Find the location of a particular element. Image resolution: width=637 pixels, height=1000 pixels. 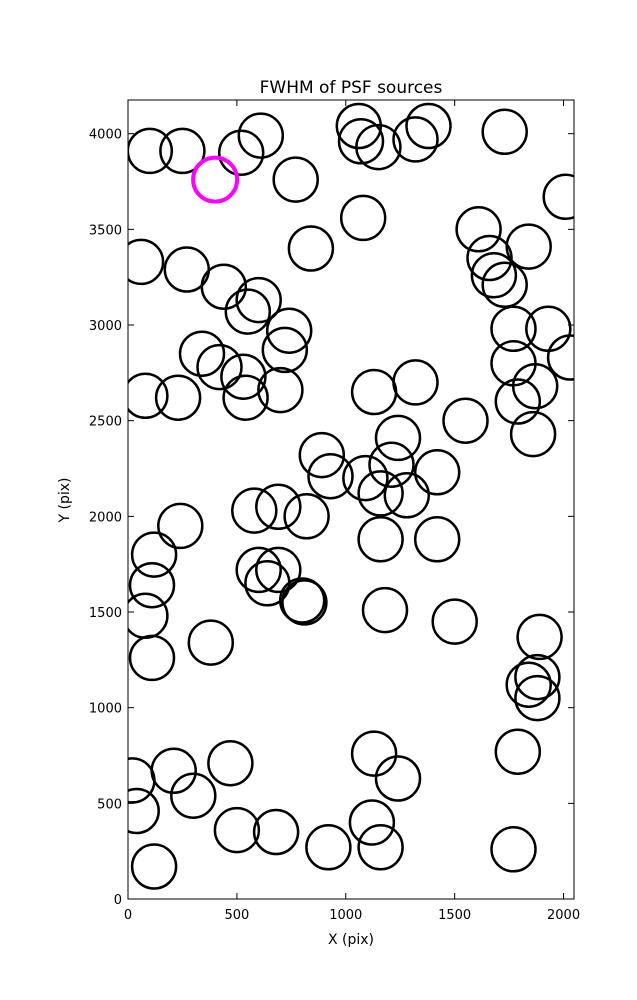

y-tick-label: 0 is located at coordinates (118, 900).